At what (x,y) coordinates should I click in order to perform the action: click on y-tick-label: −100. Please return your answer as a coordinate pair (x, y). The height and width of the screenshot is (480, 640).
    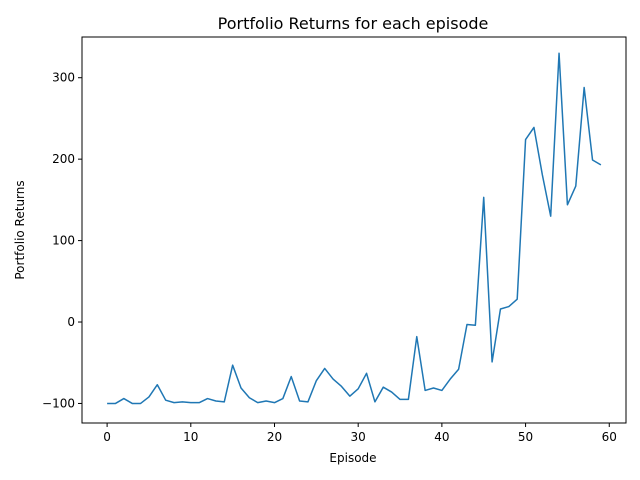
    Looking at the image, I should click on (58, 403).